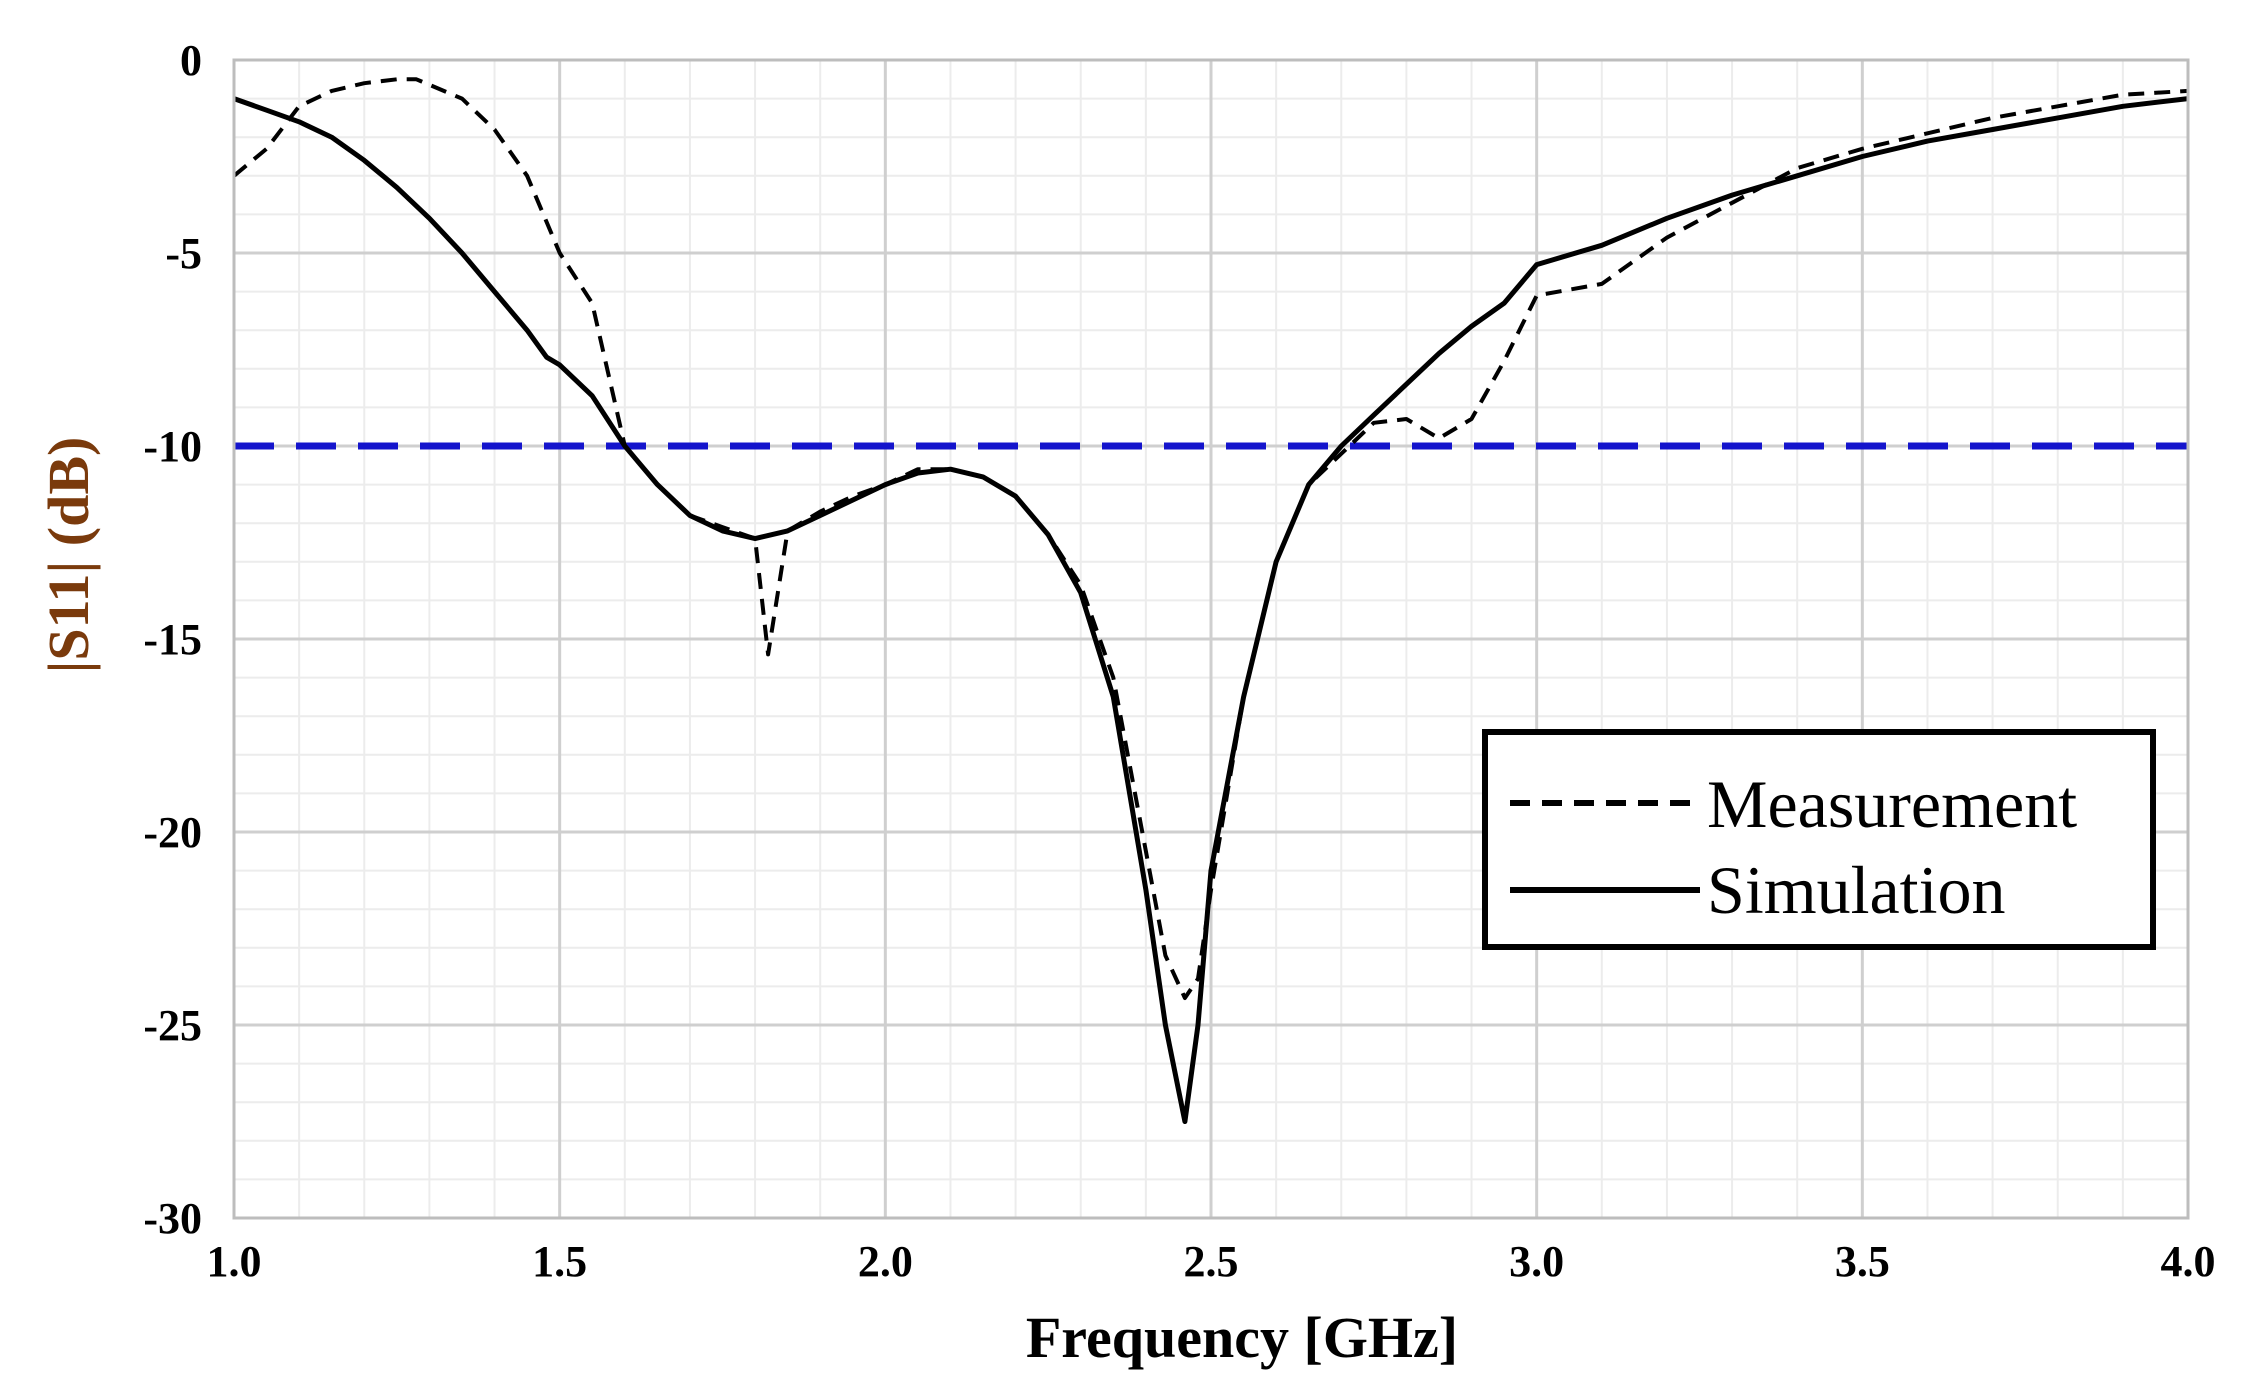 Image resolution: width=2247 pixels, height=1388 pixels. What do you see at coordinates (183, 253) in the screenshot?
I see `y-tick-label: -5` at bounding box center [183, 253].